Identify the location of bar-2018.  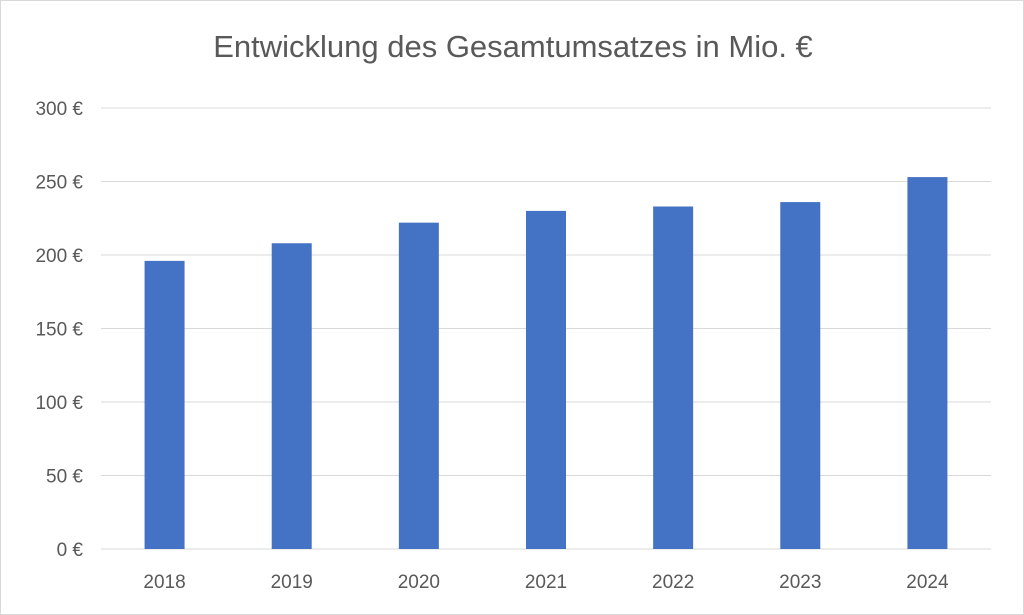
(164, 404).